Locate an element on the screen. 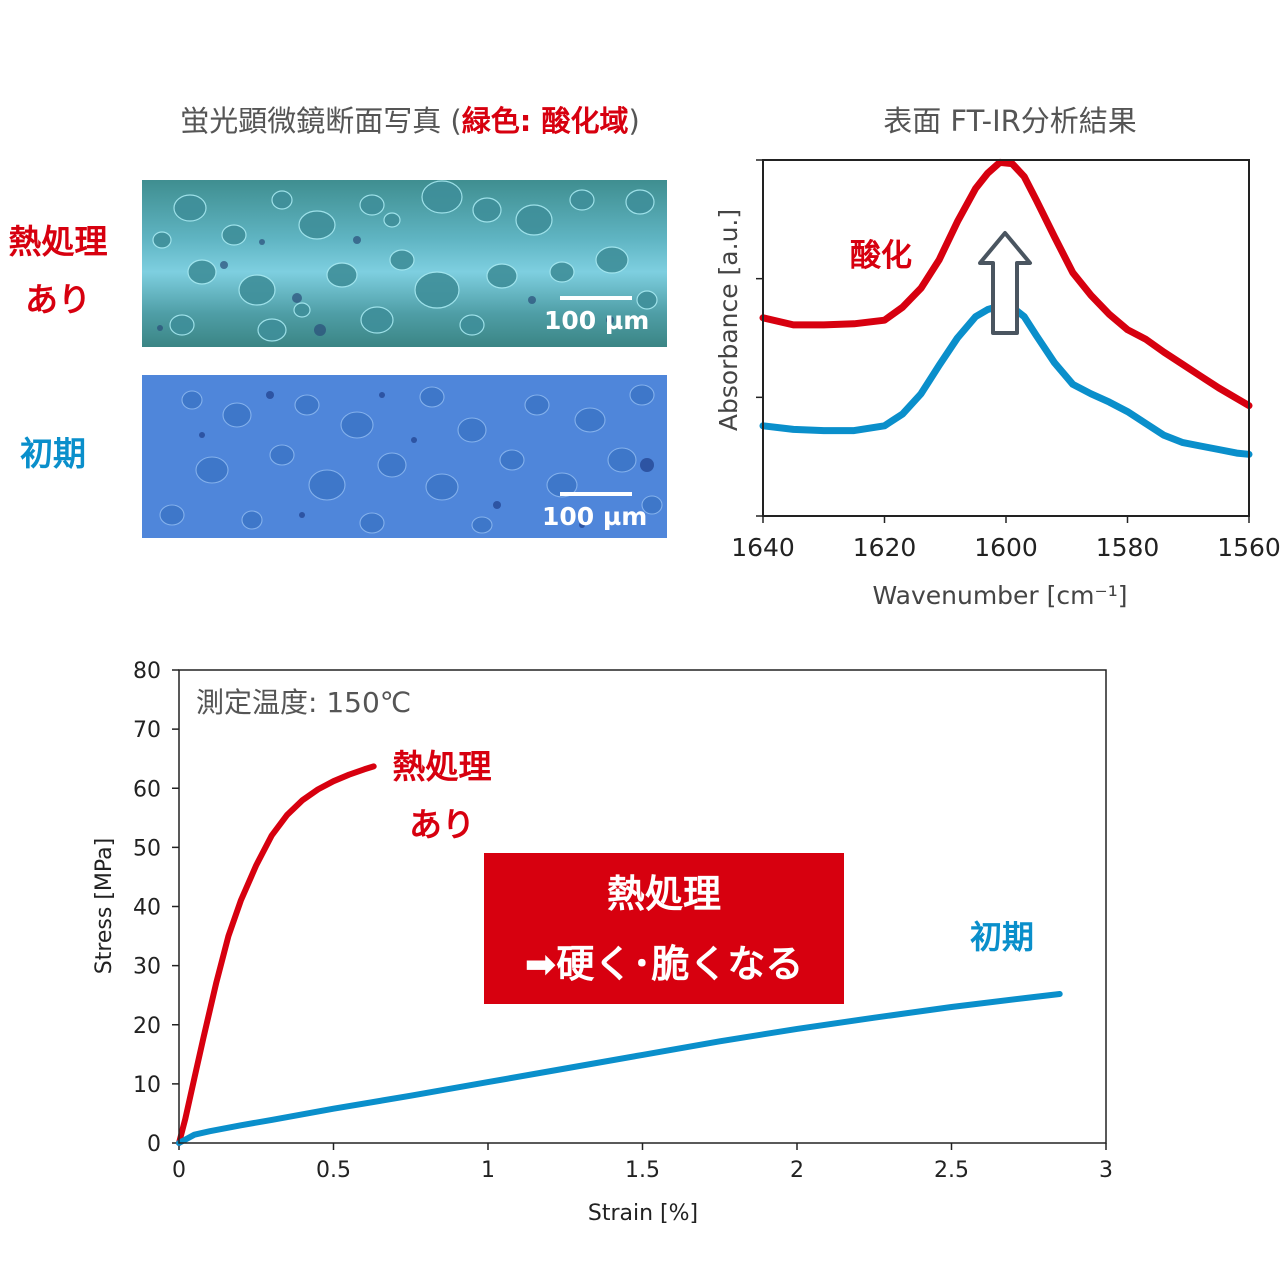  label-initial: 初期 is located at coordinates (53, 453).